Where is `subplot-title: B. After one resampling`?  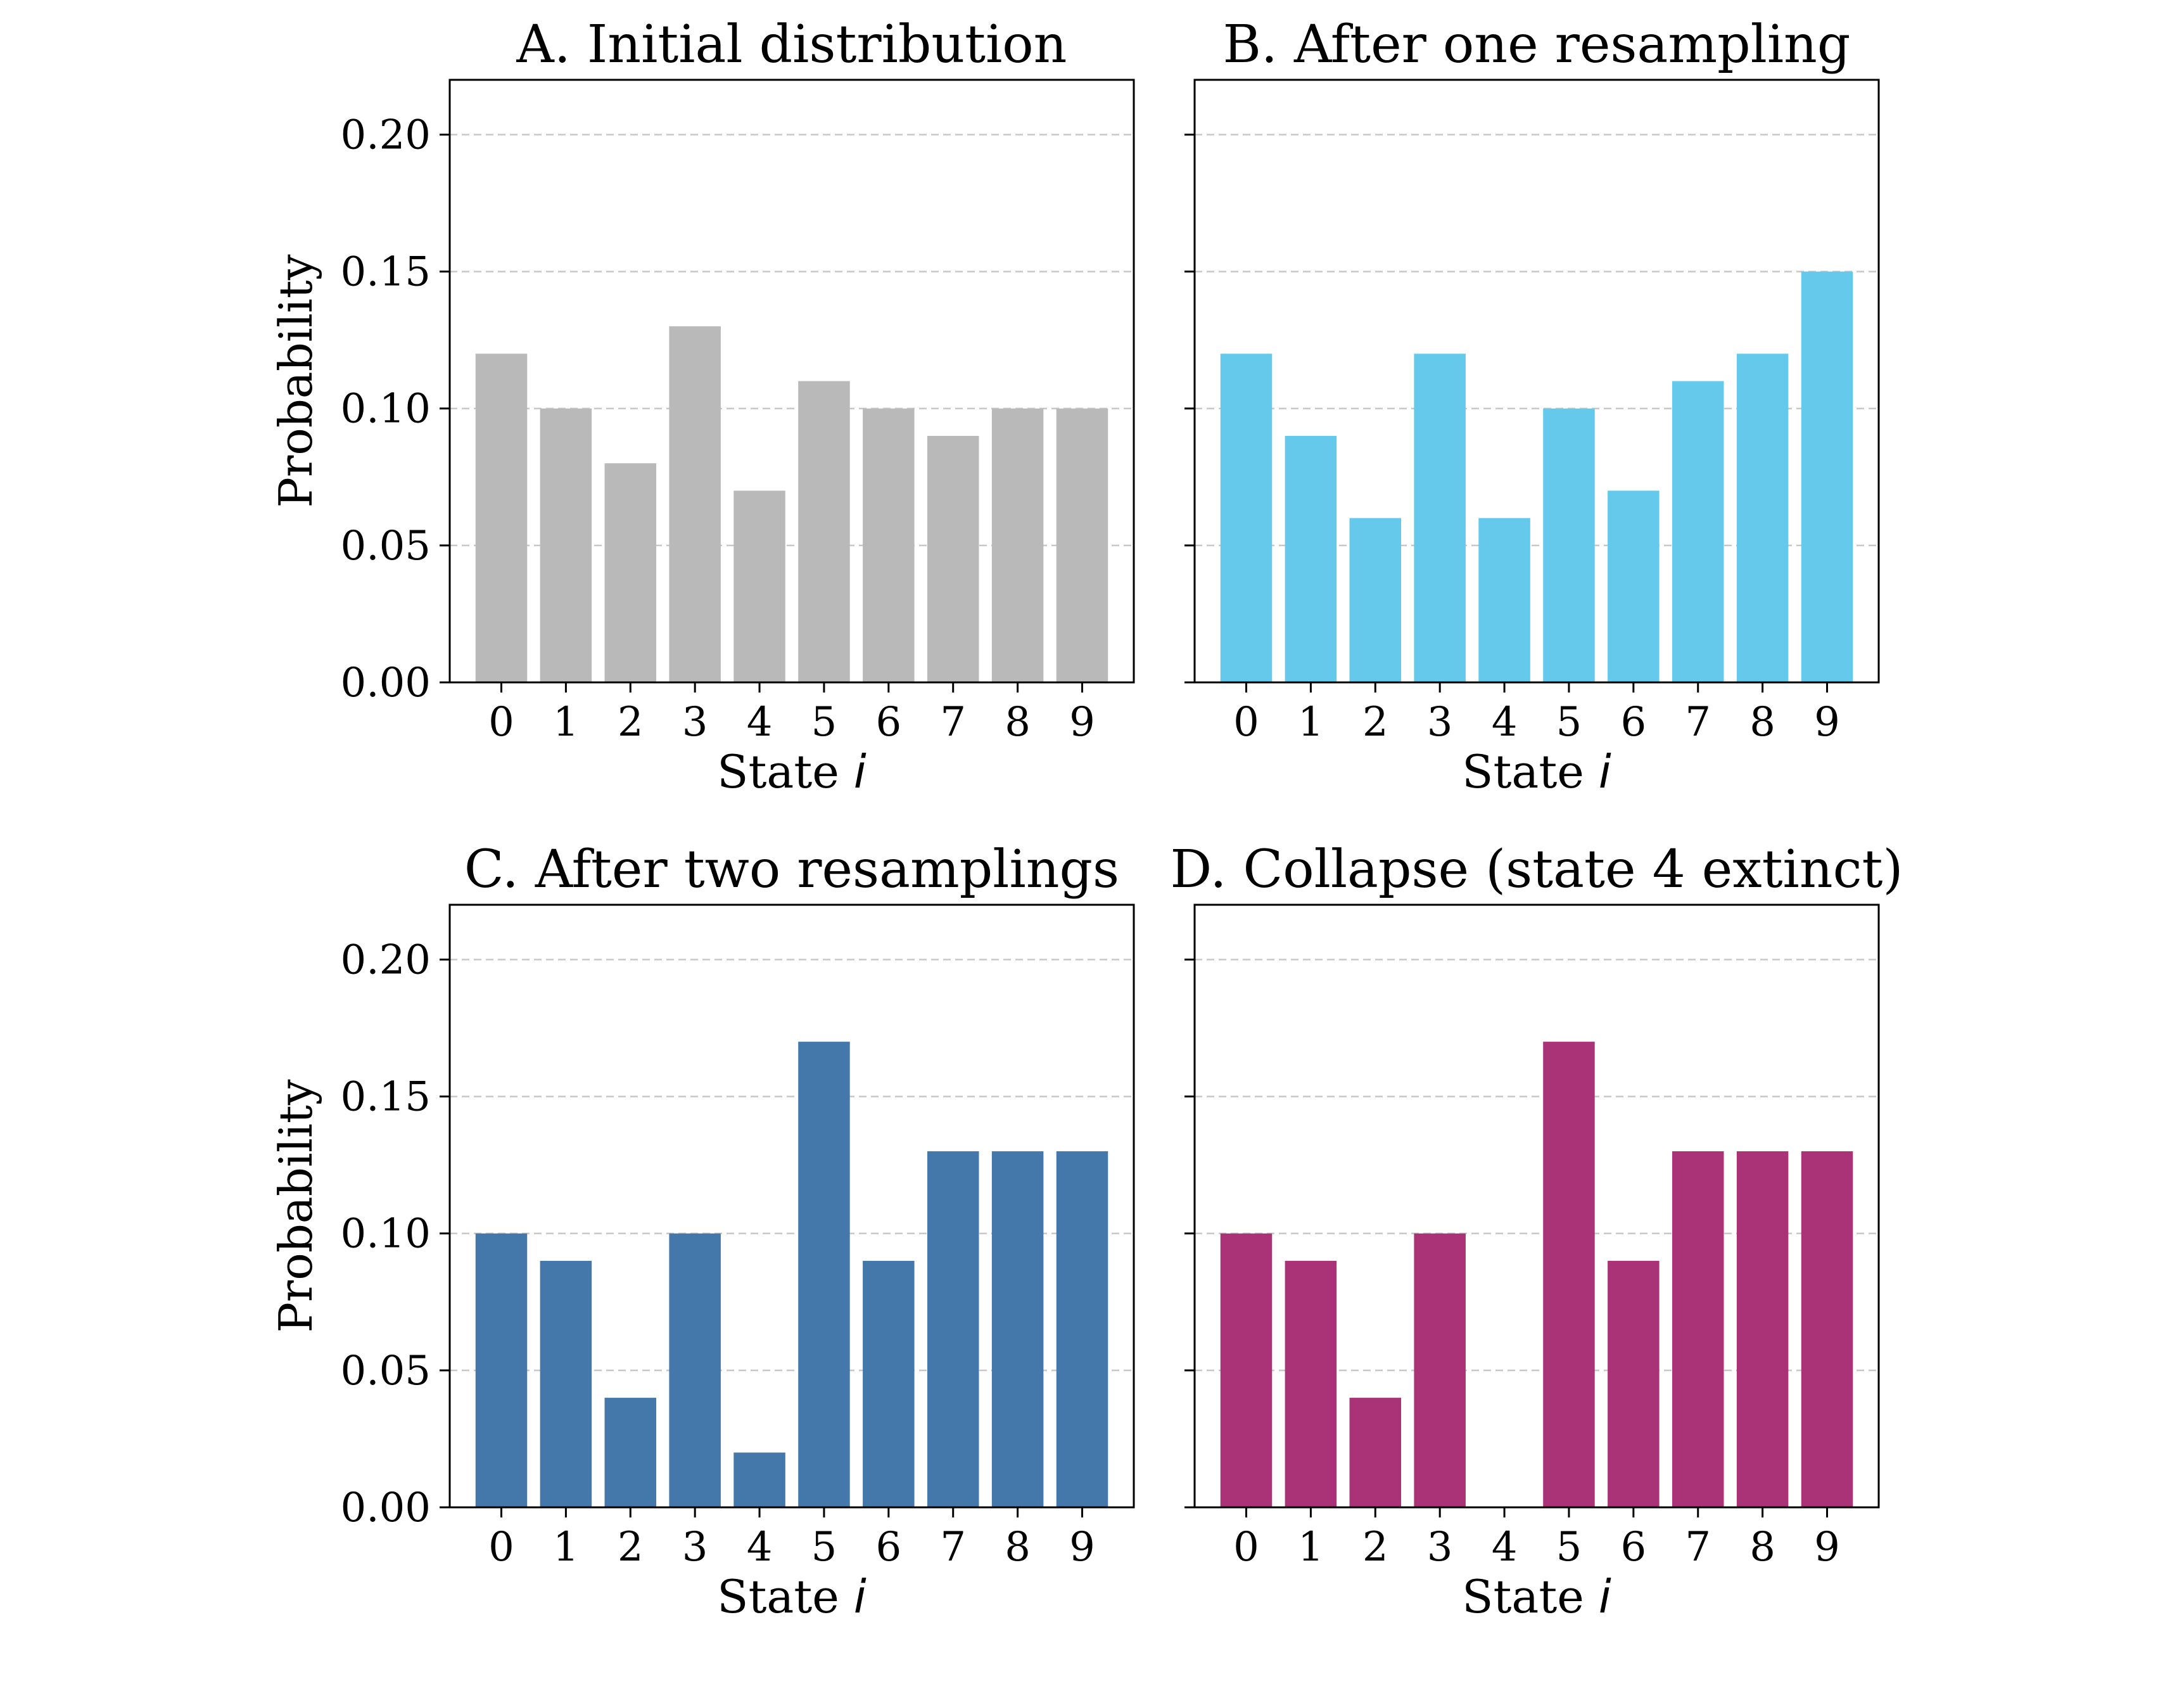
subplot-title: B. After one resampling is located at coordinates (1537, 45).